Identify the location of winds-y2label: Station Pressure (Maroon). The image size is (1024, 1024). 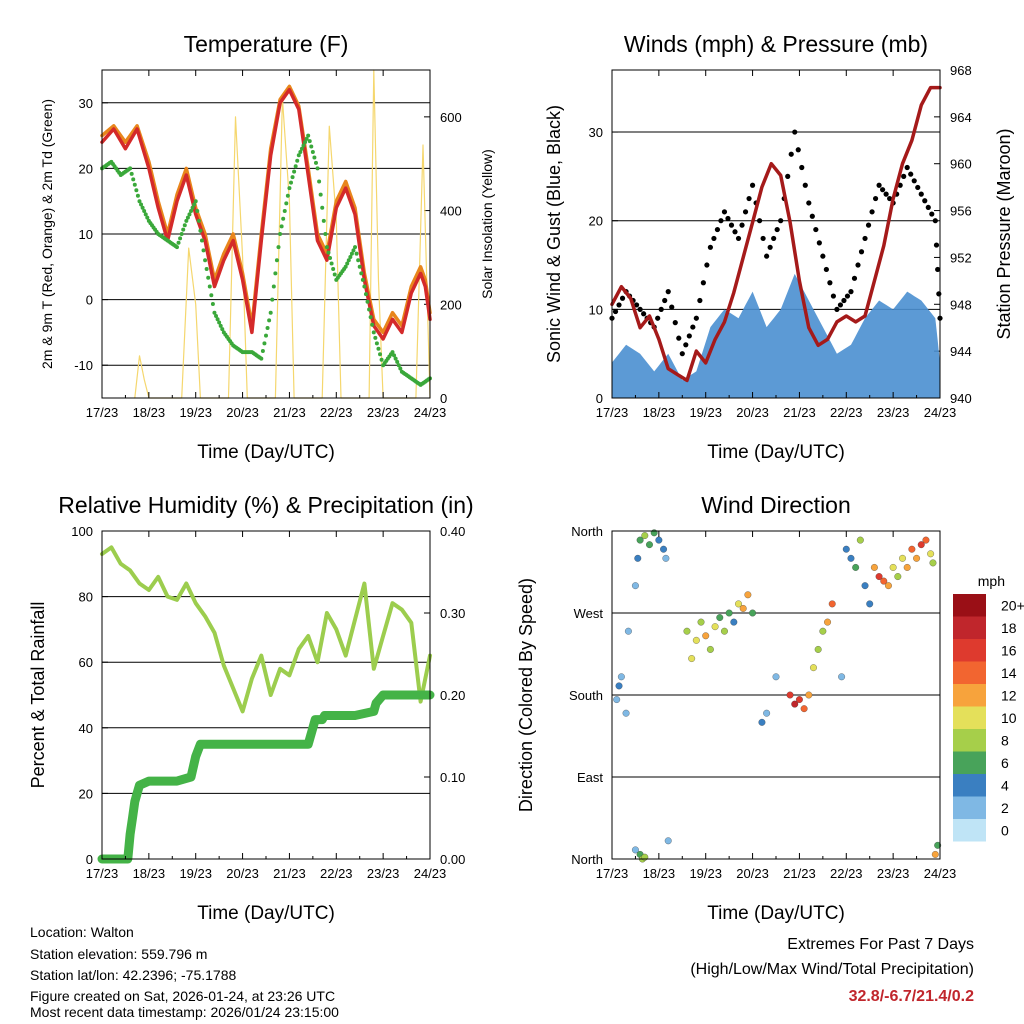
(1004, 233).